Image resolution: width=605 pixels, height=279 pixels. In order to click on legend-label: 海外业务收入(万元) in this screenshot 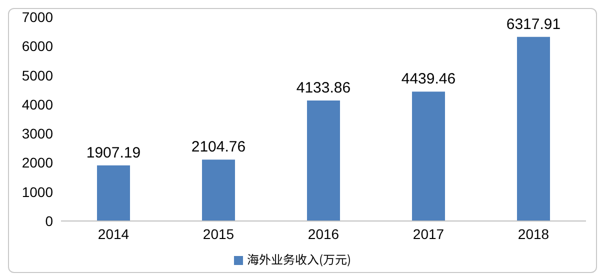, I will do `click(299, 259)`.